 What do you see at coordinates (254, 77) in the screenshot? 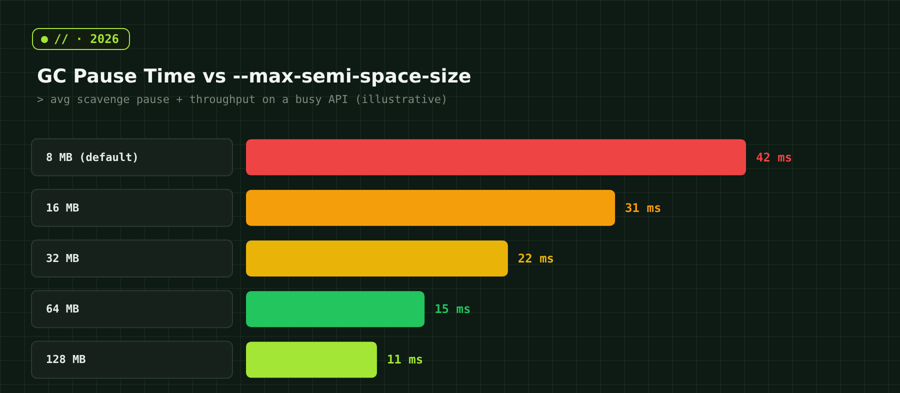
I see `chart-title: GC Pause Time vs --max-semi-space-size` at bounding box center [254, 77].